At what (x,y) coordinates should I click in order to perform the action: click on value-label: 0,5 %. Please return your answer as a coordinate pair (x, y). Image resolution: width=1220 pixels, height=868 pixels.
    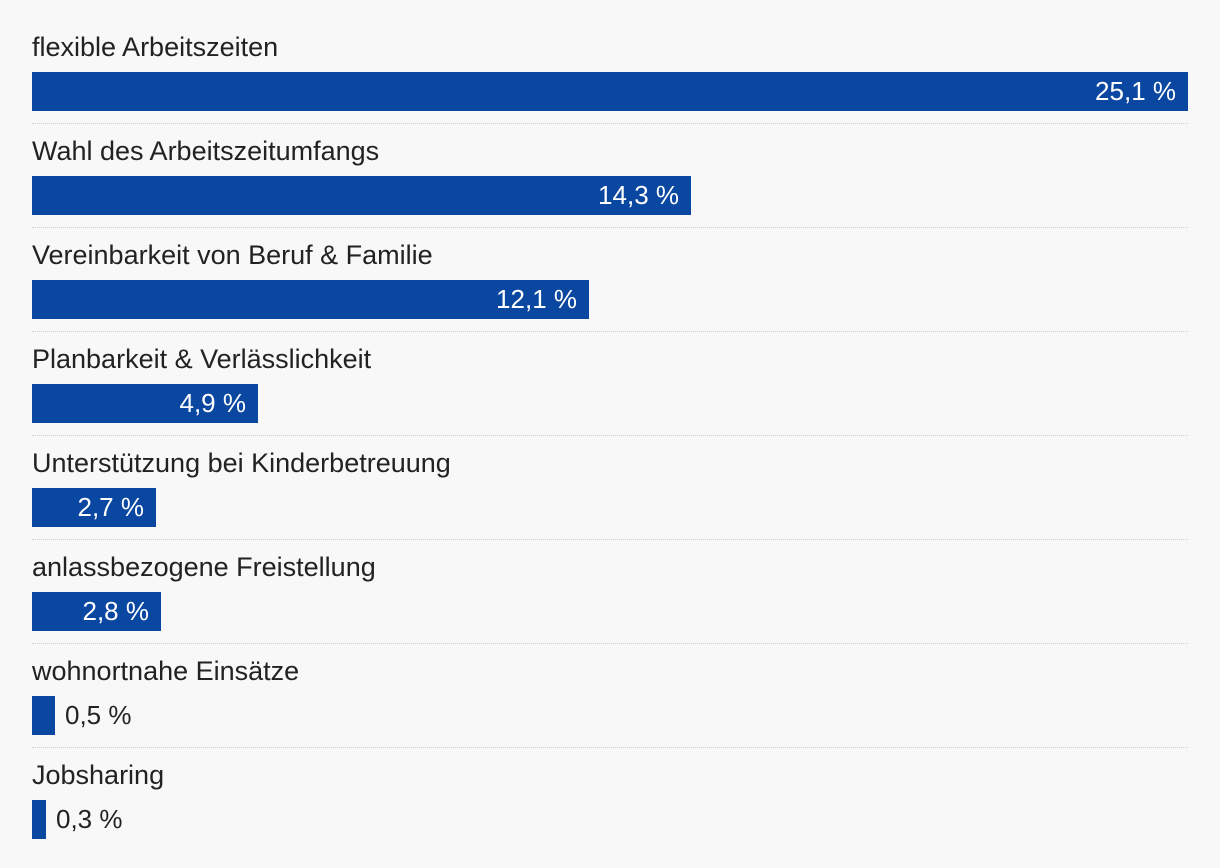
    Looking at the image, I should click on (98, 715).